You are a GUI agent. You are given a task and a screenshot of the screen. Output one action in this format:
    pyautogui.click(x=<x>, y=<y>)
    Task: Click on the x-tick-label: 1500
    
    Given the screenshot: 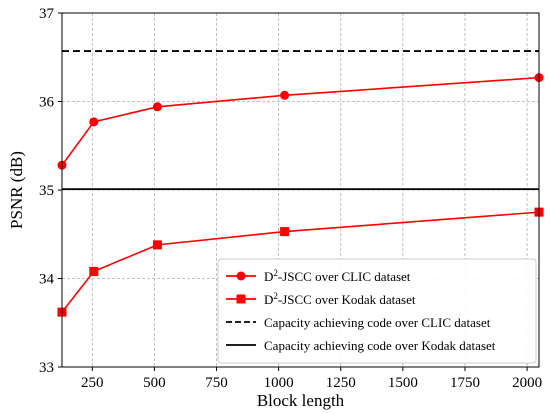 What is the action you would take?
    pyautogui.click(x=403, y=383)
    